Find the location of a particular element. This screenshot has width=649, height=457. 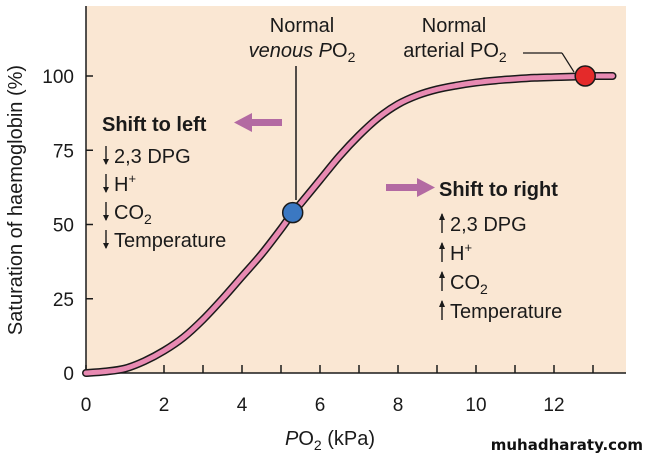

shift-right-arrow is located at coordinates (410, 187).